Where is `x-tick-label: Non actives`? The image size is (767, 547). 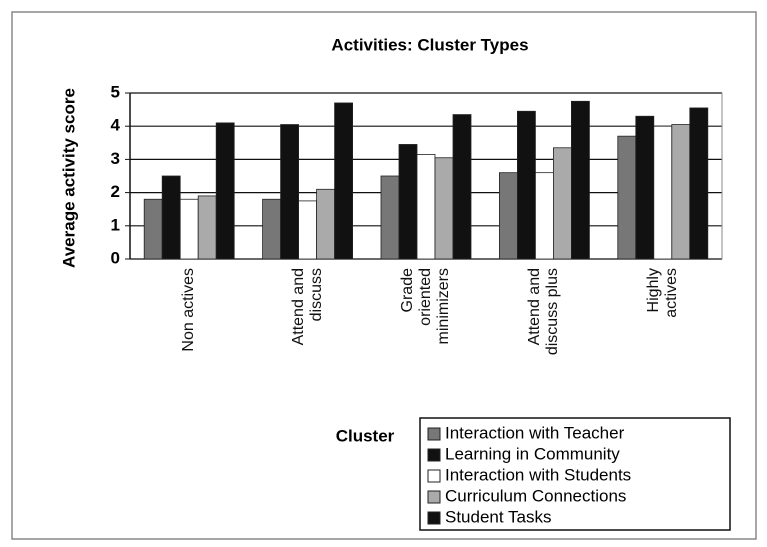 x-tick-label: Non actives is located at coordinates (189, 310).